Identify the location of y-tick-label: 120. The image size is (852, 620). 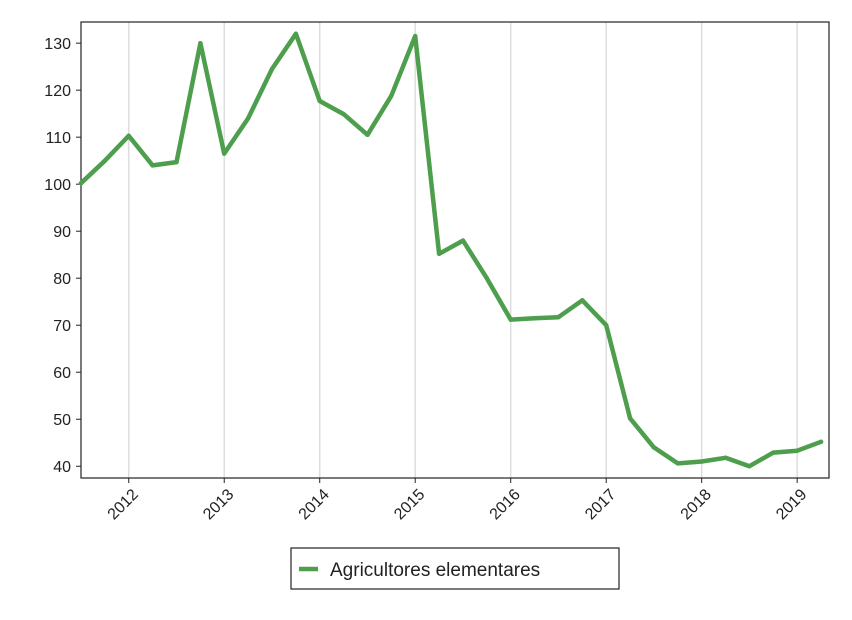
(57, 91).